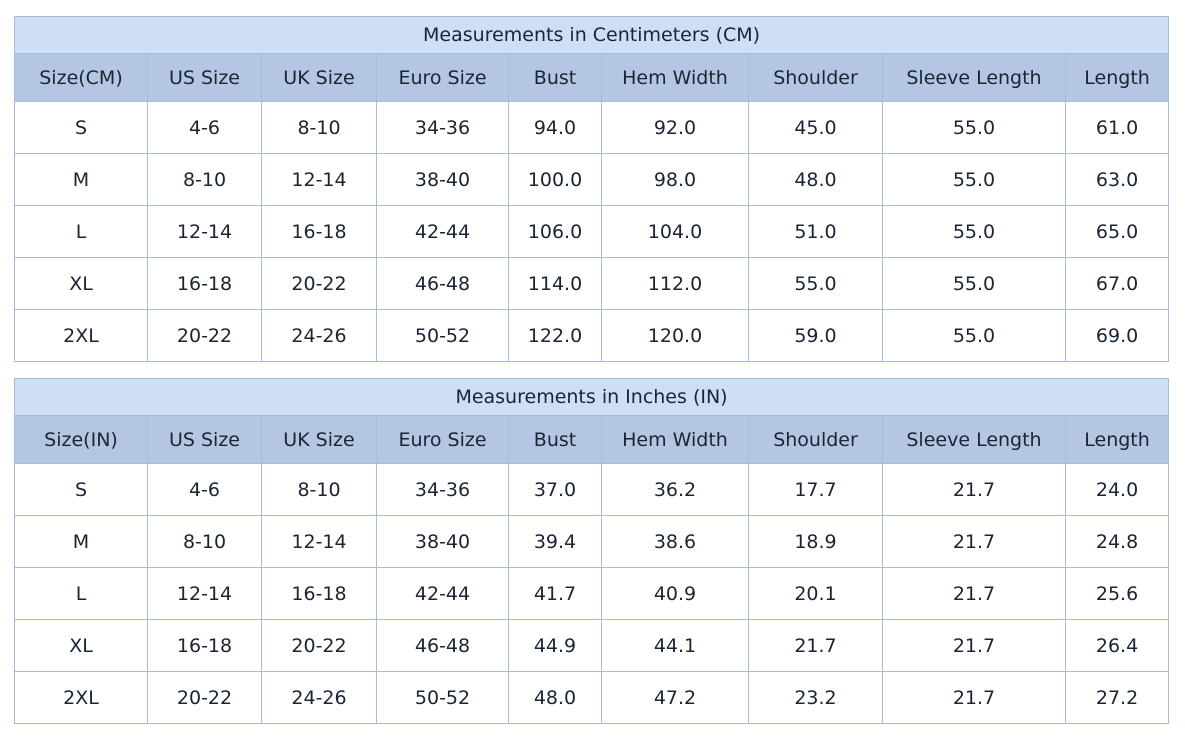 Image resolution: width=1185 pixels, height=748 pixels. What do you see at coordinates (1117, 489) in the screenshot?
I see `table-cell: 24.0` at bounding box center [1117, 489].